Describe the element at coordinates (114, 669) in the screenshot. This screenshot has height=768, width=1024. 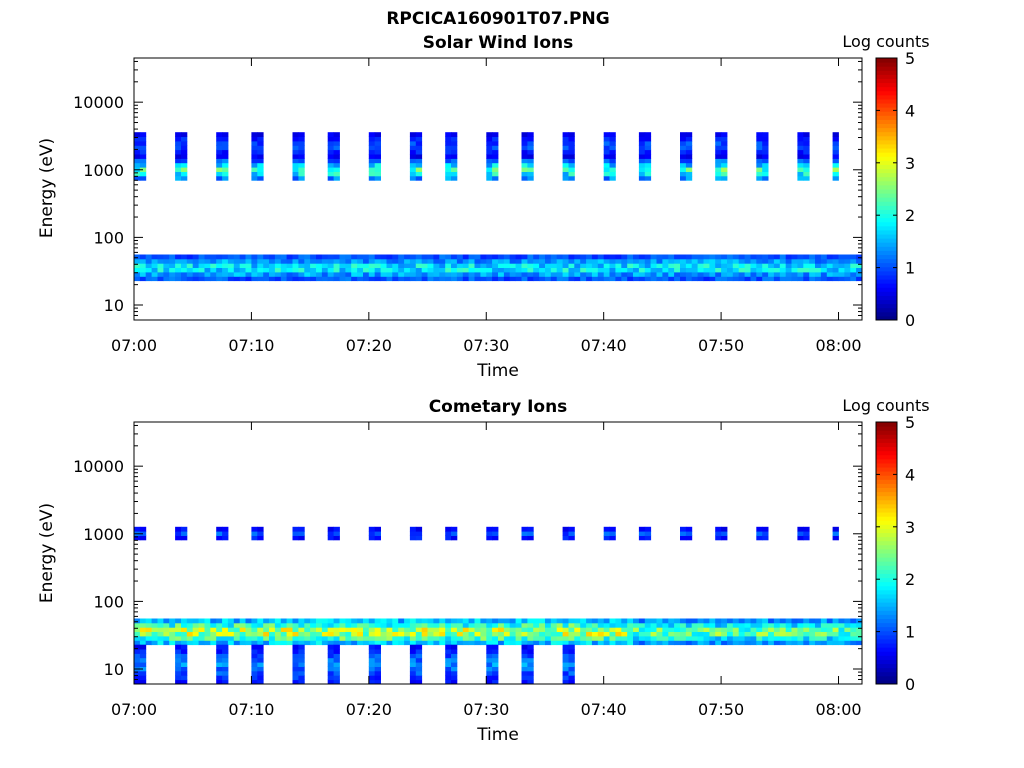
I see `cometary-ytick-label: 10` at that location.